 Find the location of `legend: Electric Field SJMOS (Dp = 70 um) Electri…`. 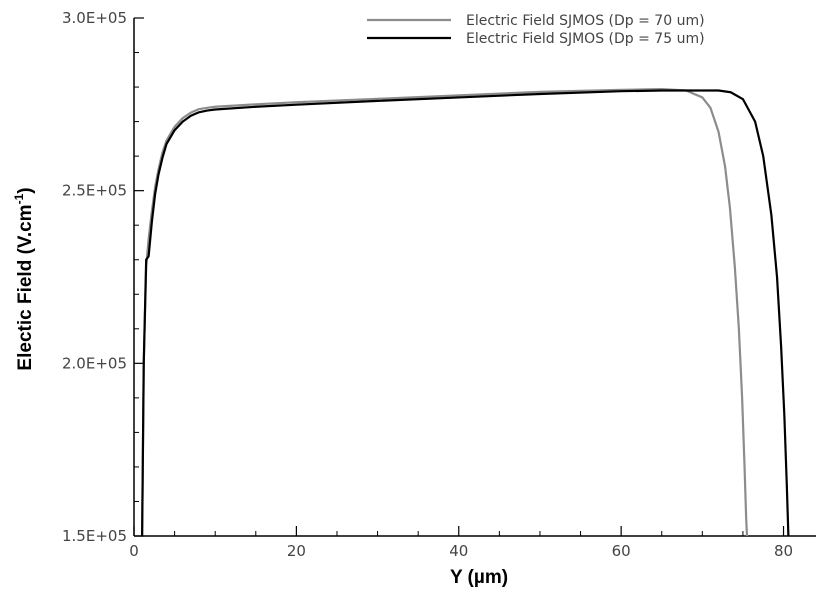

legend: Electric Field SJMOS (Dp = 70 um) Electri… is located at coordinates (536, 30).